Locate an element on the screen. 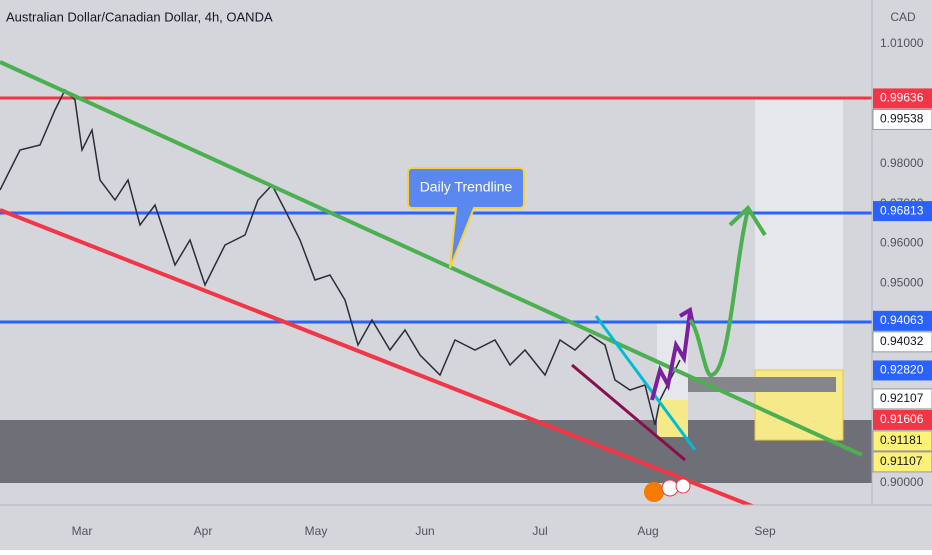  price-tick-label: 0.98000 is located at coordinates (902, 163).